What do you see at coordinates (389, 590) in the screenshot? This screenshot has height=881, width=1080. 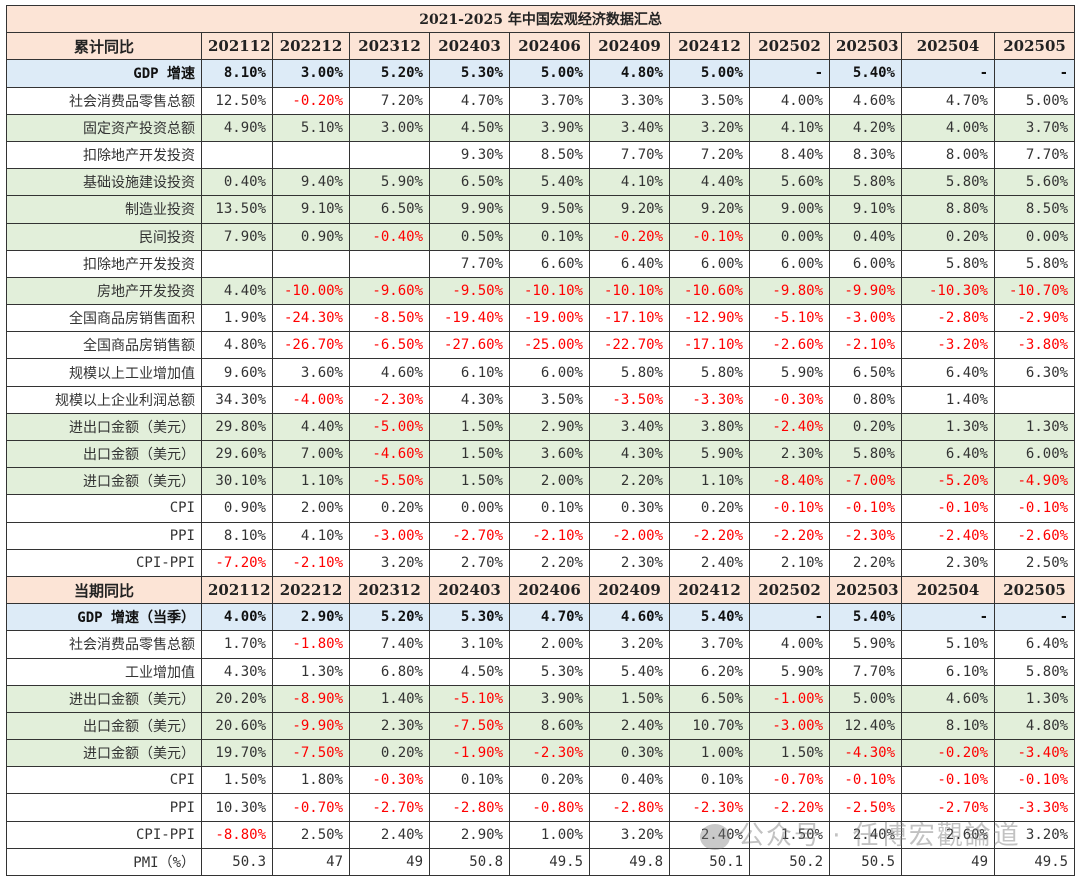 I see `period-header: 202312` at bounding box center [389, 590].